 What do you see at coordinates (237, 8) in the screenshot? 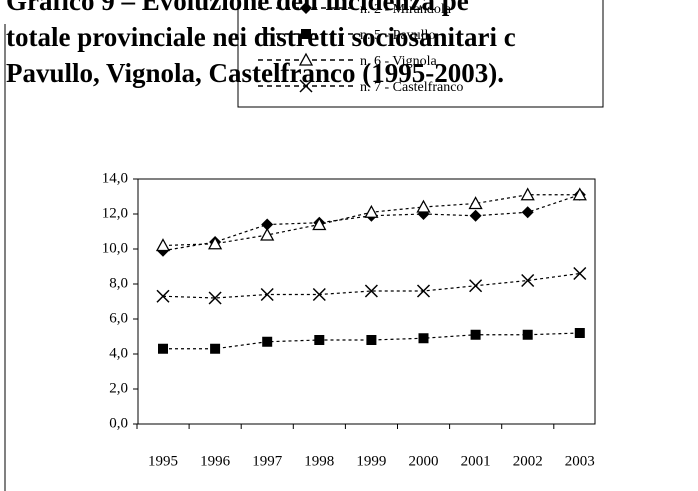
I see `title-line: Grafico 9 – Evoluzione dell'incidenza pe` at bounding box center [237, 8].